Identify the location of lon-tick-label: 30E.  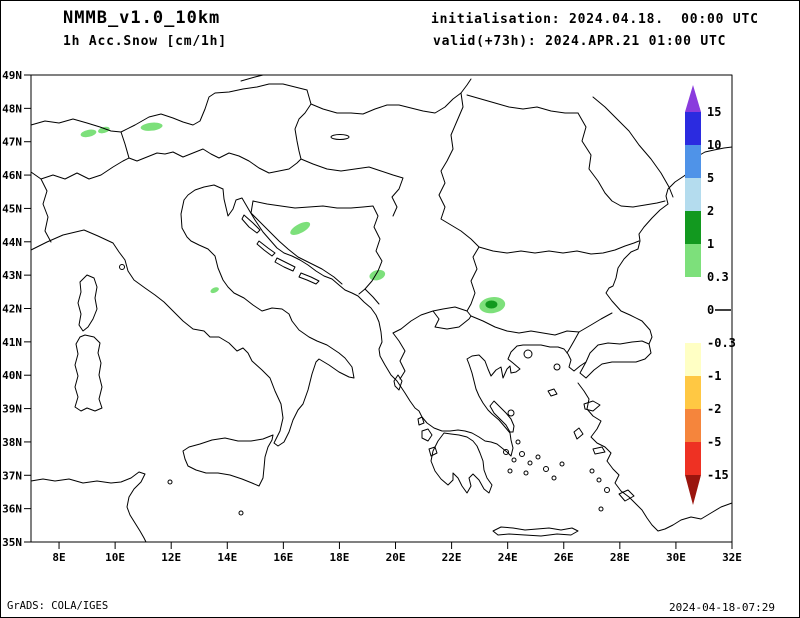
(676, 557).